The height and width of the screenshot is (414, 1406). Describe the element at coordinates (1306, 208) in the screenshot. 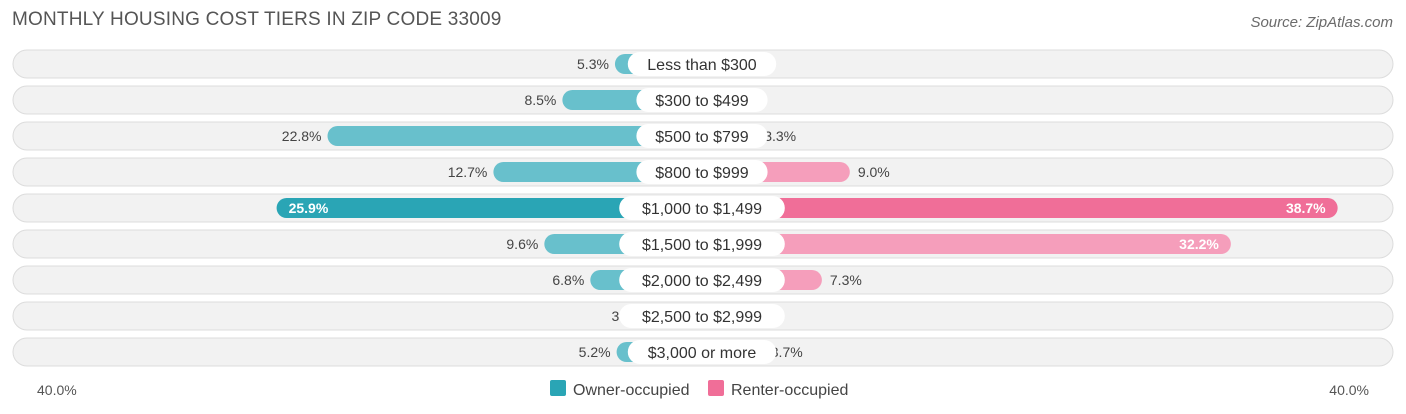

I see `renter-value-label: 38.7%` at that location.